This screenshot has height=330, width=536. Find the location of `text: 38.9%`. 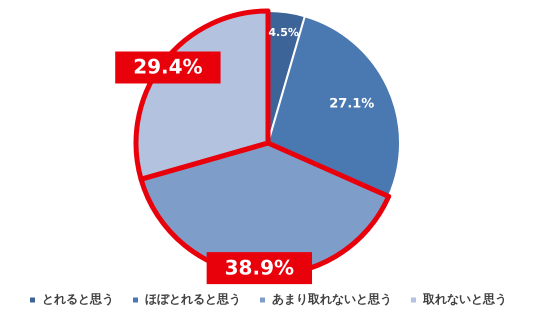

text: 38.9% is located at coordinates (259, 267).